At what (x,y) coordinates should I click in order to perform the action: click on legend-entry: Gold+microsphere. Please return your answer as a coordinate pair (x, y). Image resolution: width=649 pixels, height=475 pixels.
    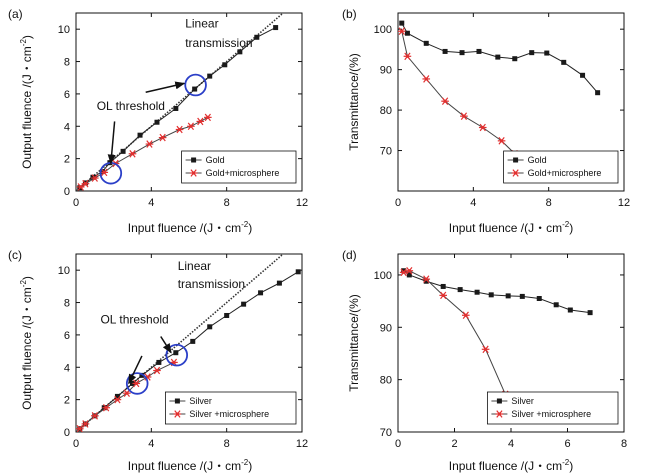
    Looking at the image, I should click on (243, 173).